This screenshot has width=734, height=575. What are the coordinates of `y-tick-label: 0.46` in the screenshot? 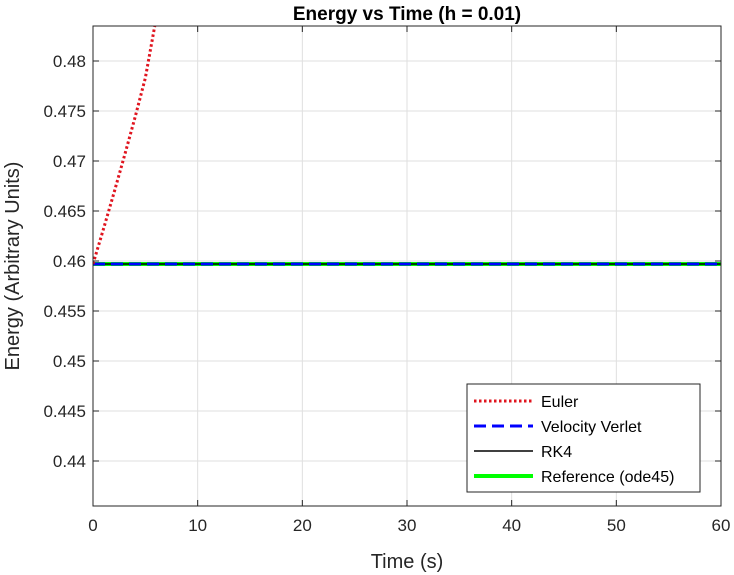 It's located at (69, 261).